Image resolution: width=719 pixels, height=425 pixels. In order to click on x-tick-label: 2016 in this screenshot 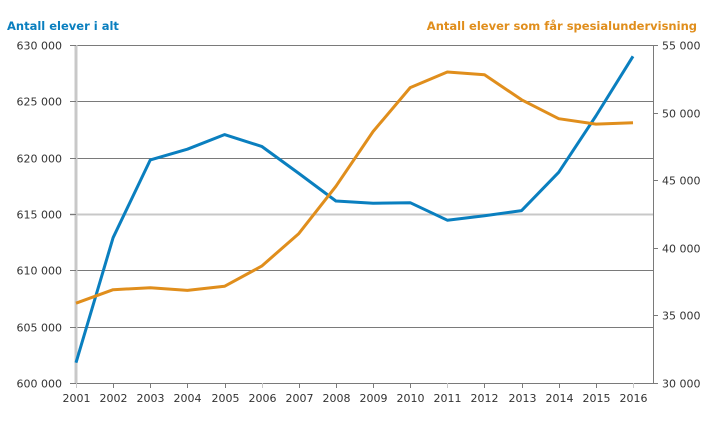, I will do `click(634, 398)`.